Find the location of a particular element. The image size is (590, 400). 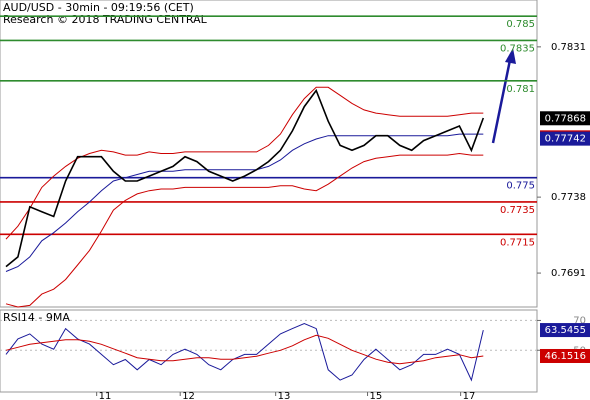

price-tag-label: 46.1516 is located at coordinates (565, 356).